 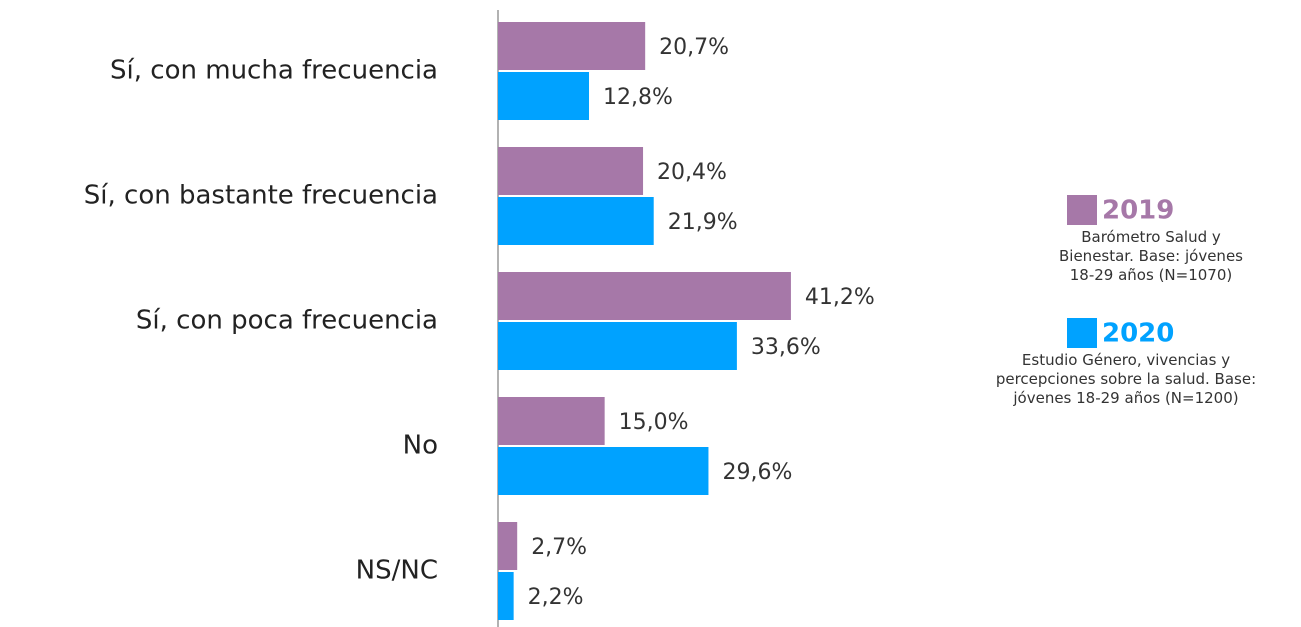 What do you see at coordinates (703, 222) in the screenshot?
I see `value-label: 21,9%` at bounding box center [703, 222].